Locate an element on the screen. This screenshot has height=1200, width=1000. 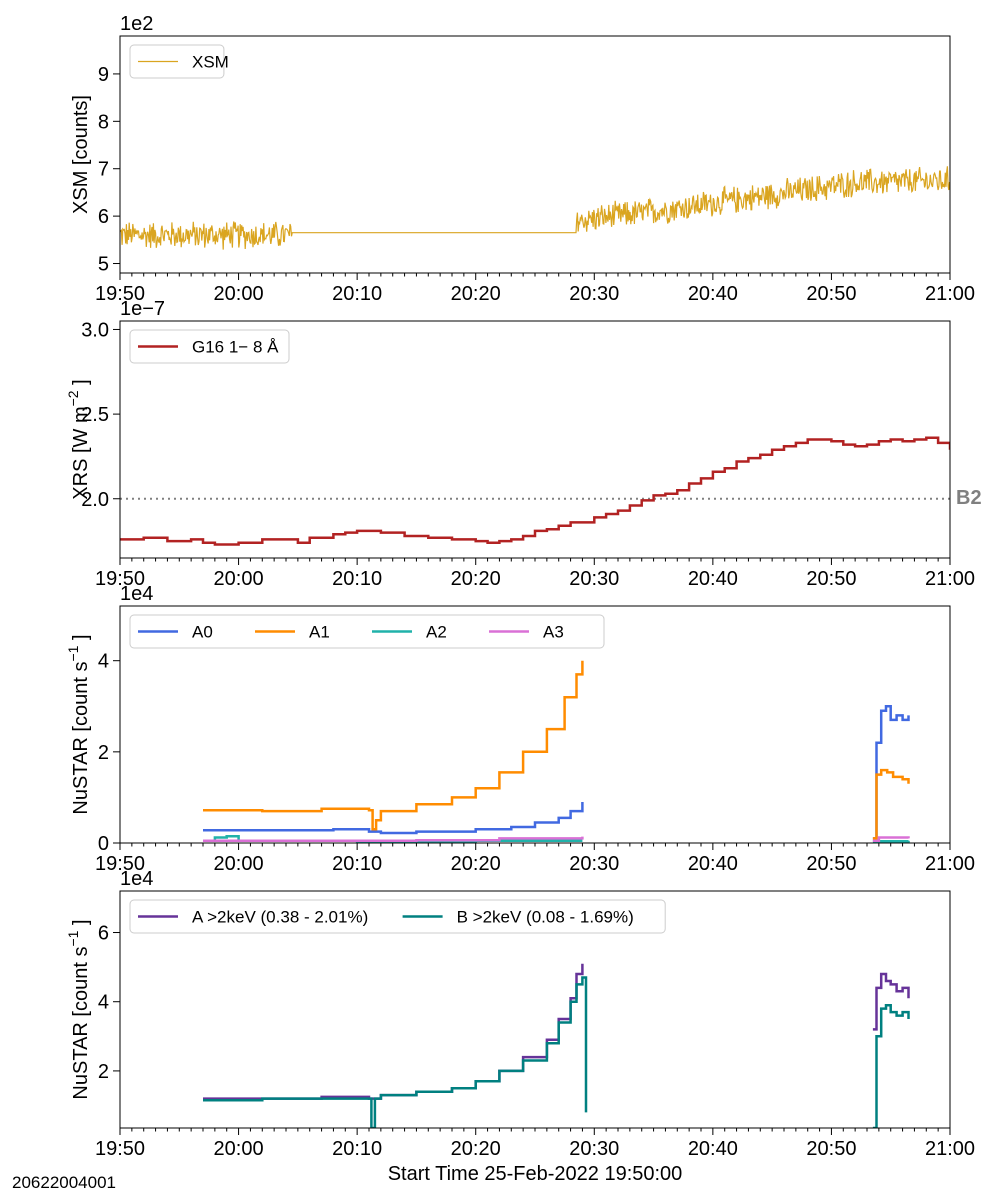
y-tick-label: 2.0 is located at coordinates (95, 500).